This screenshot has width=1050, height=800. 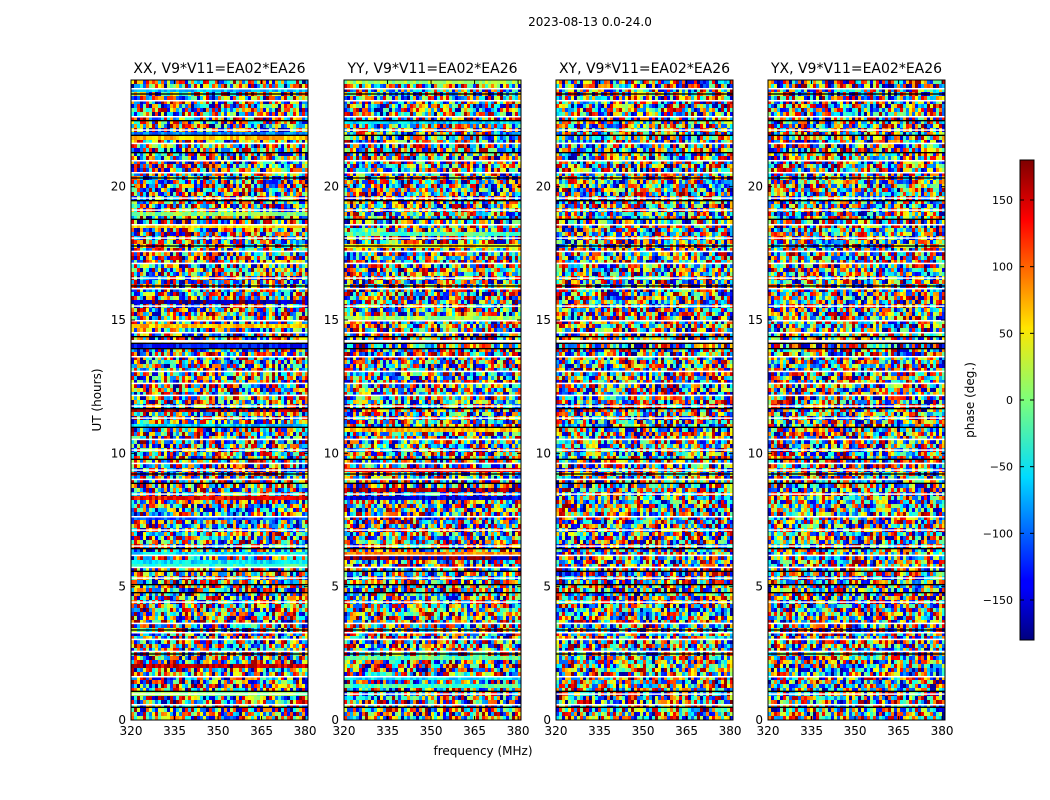 I want to click on phase-raster, so click(x=432, y=400).